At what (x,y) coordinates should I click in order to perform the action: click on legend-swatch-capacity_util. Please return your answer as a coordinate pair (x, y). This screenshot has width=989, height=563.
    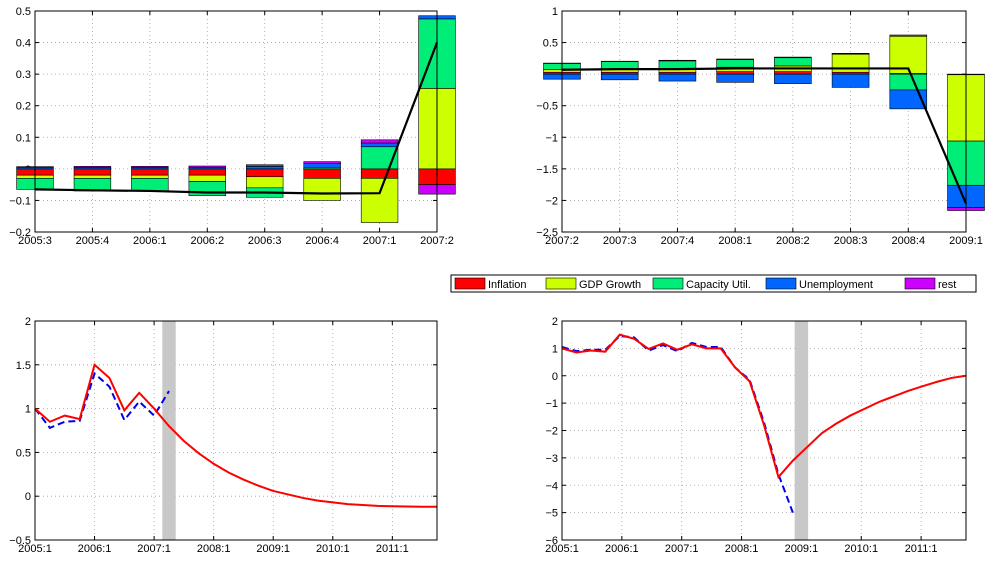
    Looking at the image, I should click on (668, 283).